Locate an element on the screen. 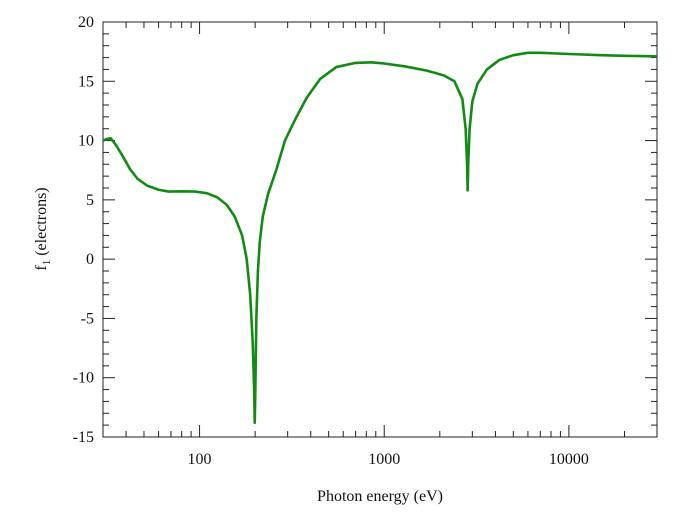  y-tick-label: -5 is located at coordinates (87, 318).